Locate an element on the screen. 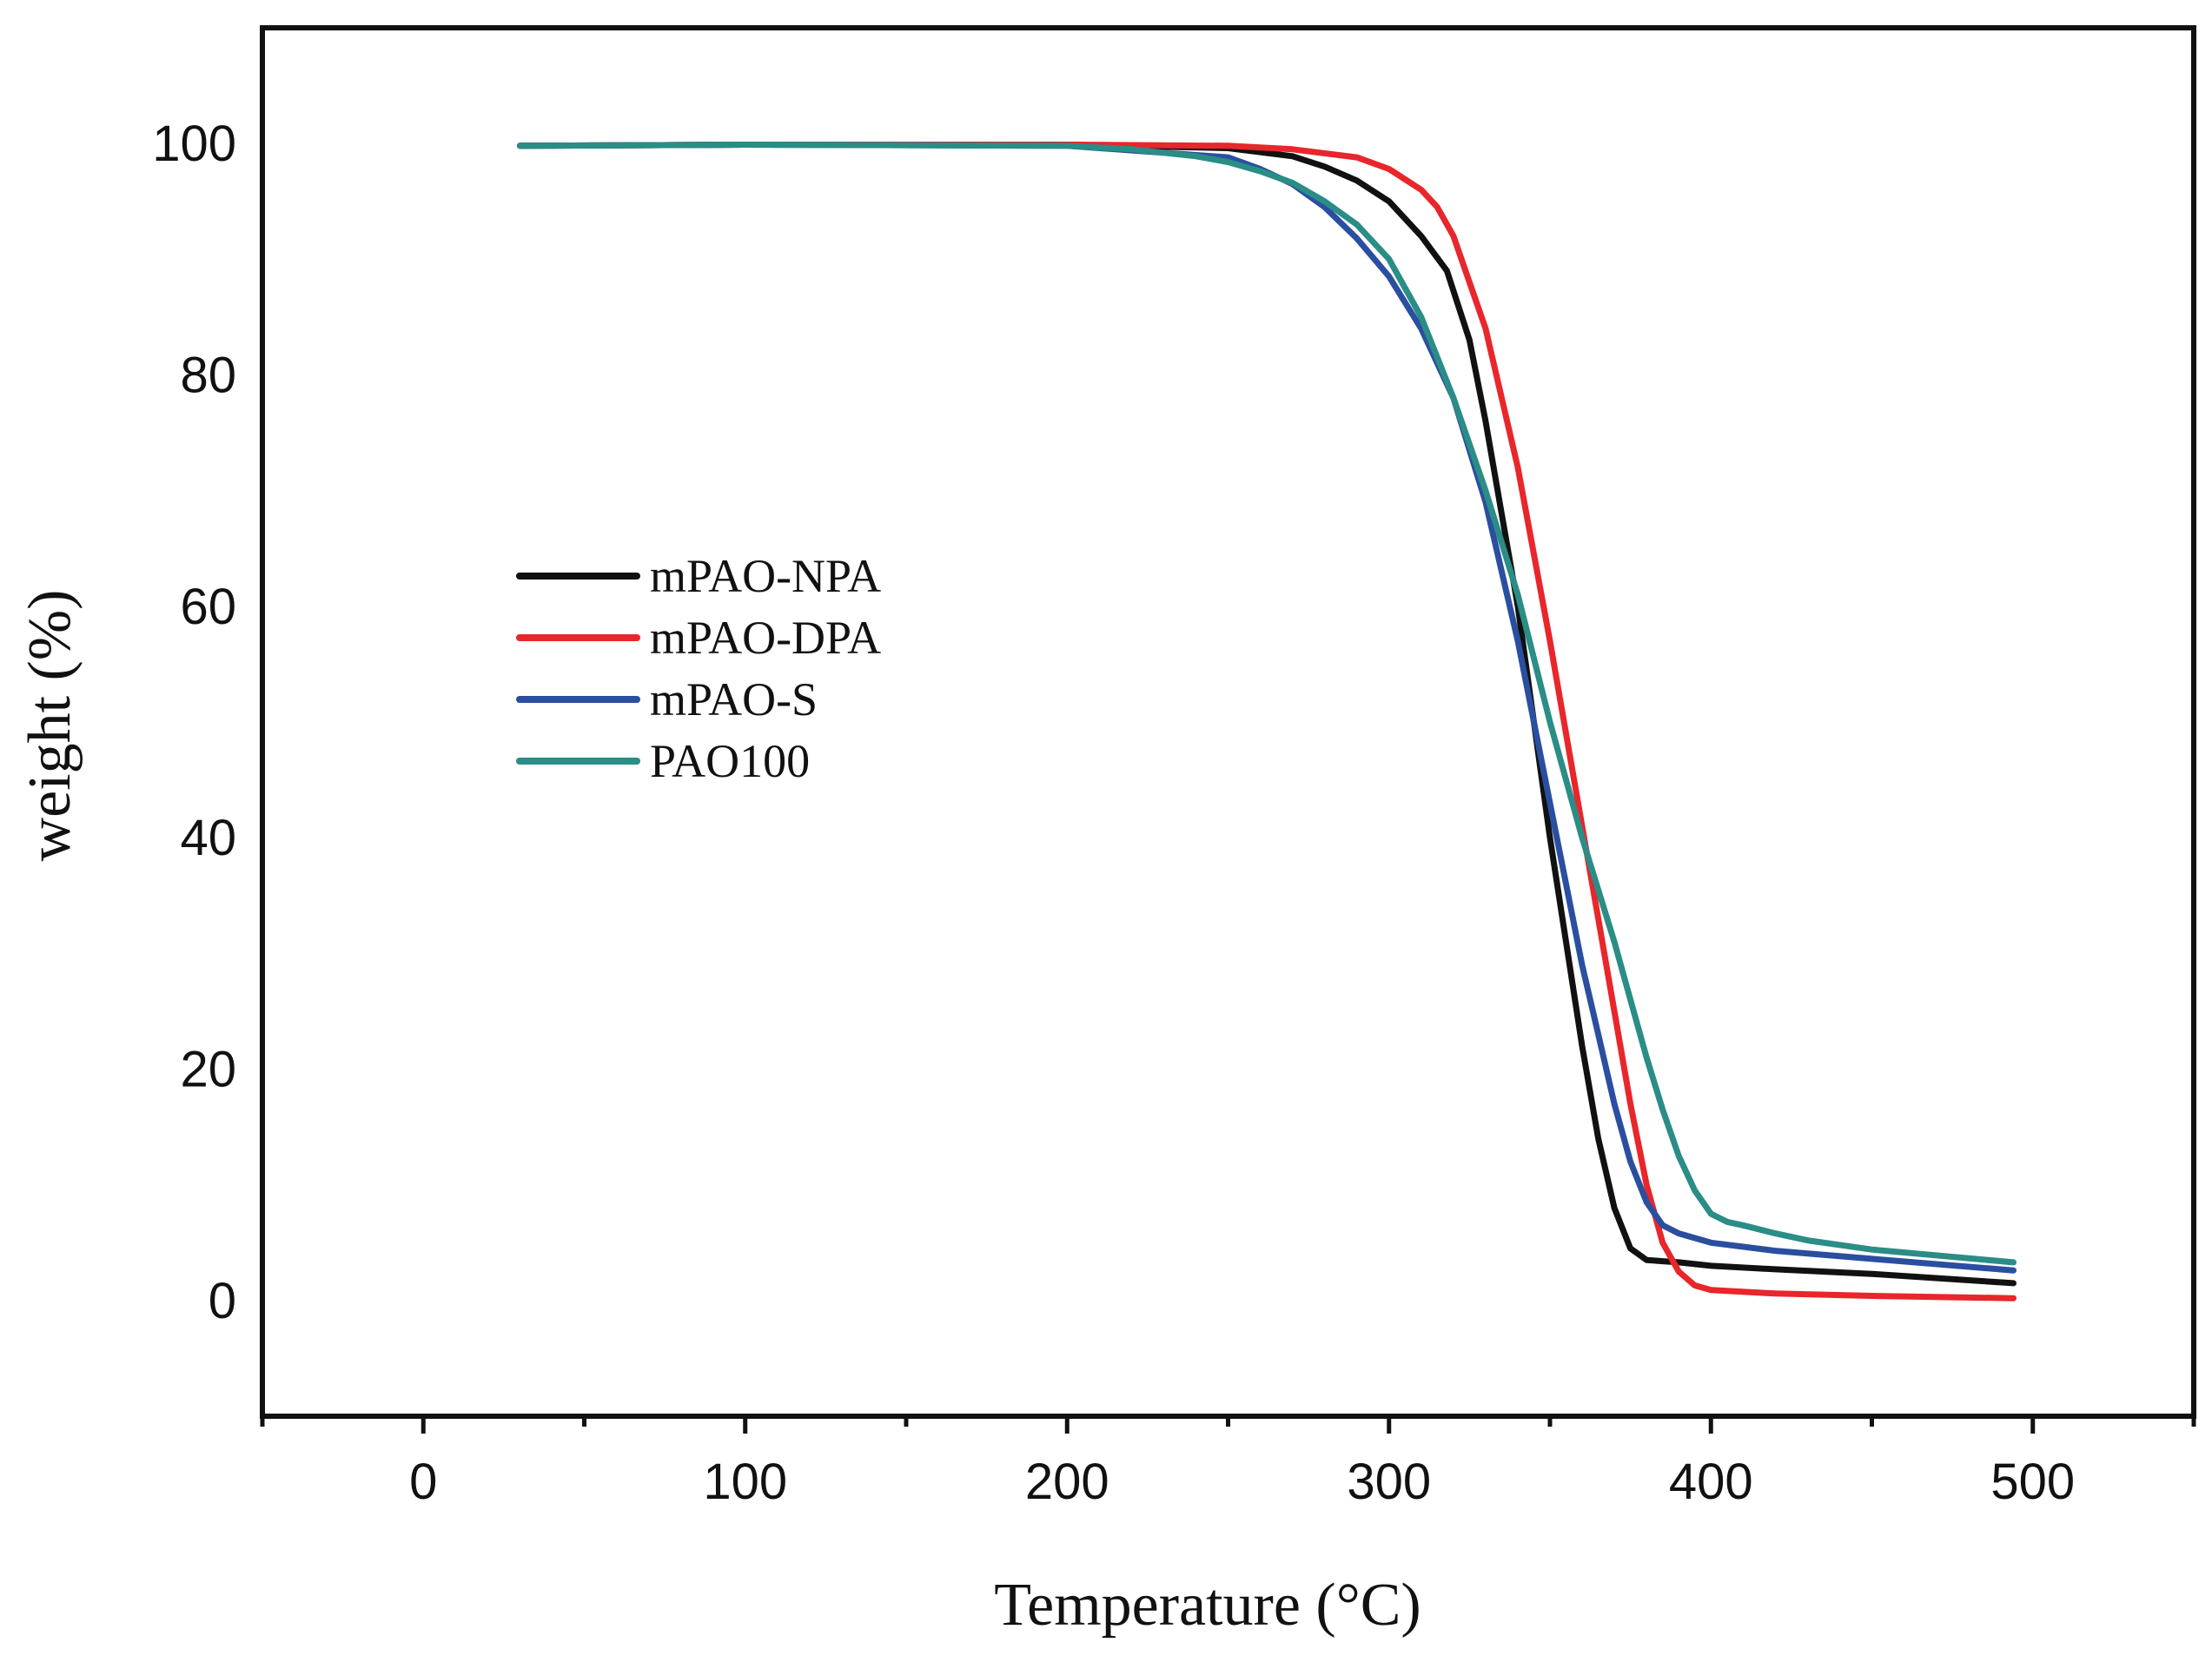 Image resolution: width=2212 pixels, height=1656 pixels. x-tick-label-300: 300 is located at coordinates (1389, 1482).